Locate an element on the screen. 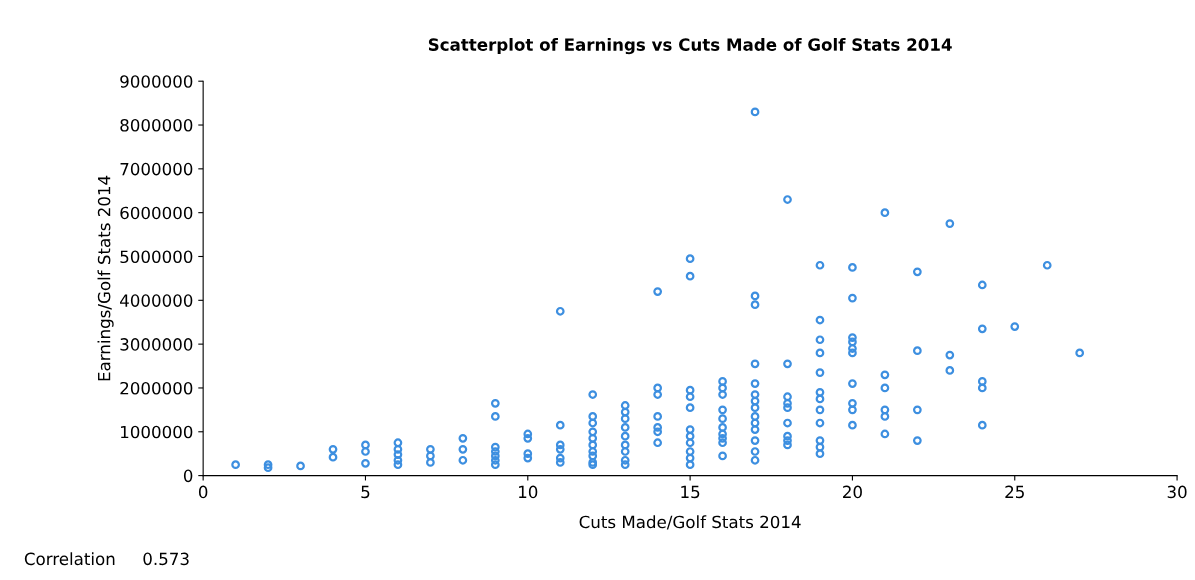 The image size is (1195, 580). y-tick-label: 0 is located at coordinates (188, 476).